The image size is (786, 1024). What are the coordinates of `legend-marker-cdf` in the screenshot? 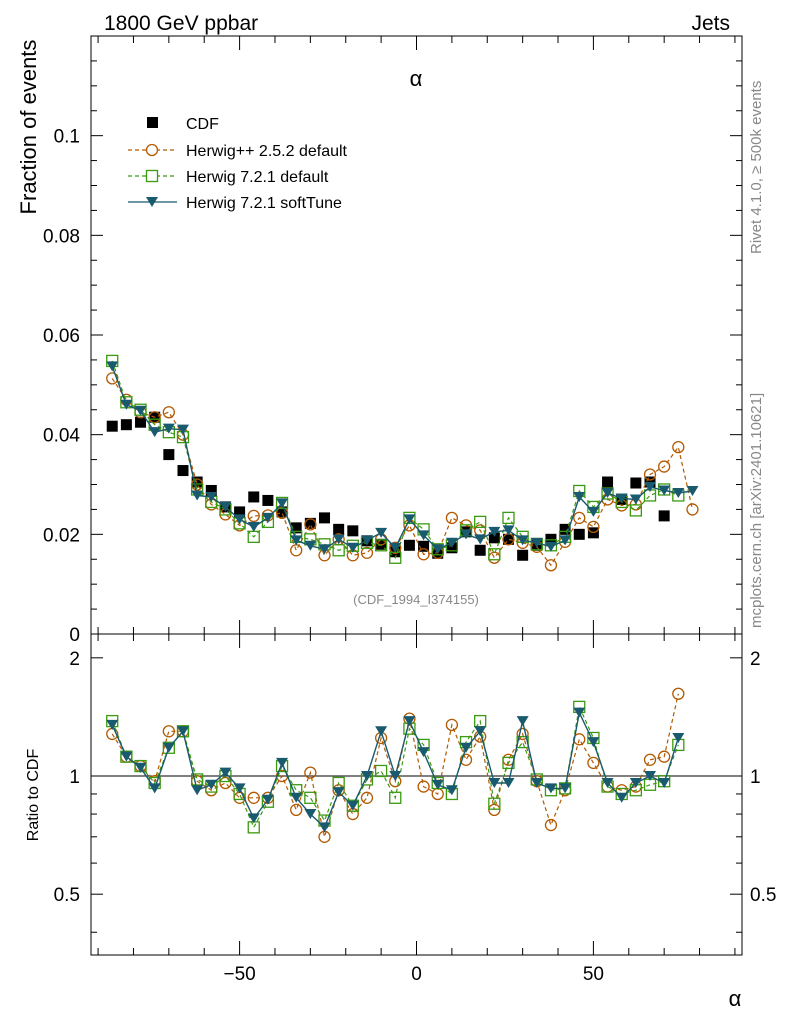 It's located at (152, 122).